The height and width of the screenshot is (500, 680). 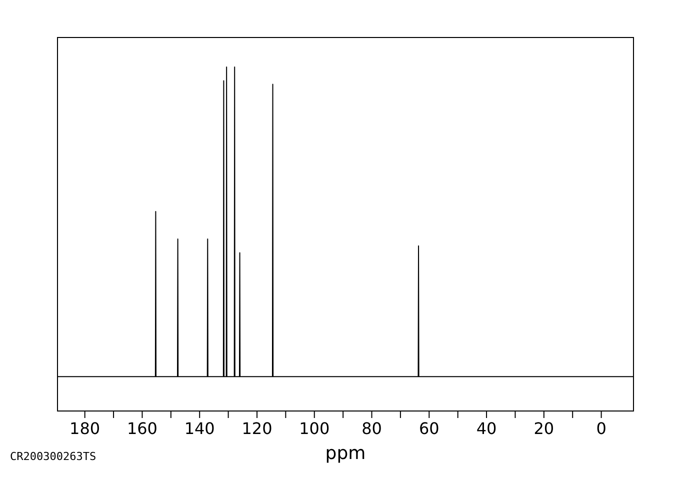 I want to click on x-tick-label: 0, so click(x=601, y=428).